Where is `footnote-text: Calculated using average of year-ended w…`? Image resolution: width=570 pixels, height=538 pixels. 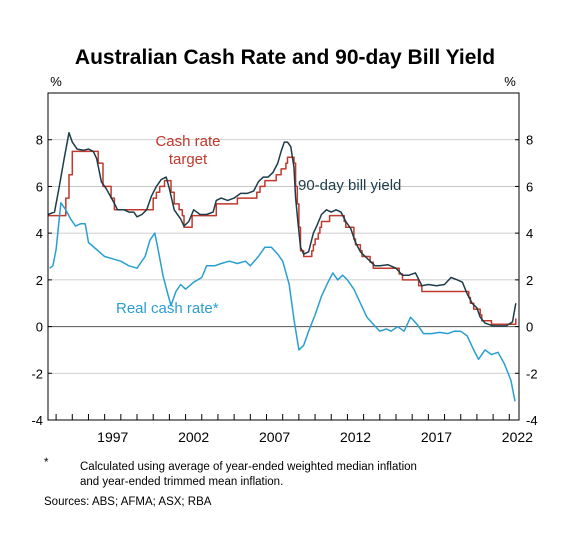
footnote-text: Calculated using average of year-ended w… is located at coordinates (300, 475).